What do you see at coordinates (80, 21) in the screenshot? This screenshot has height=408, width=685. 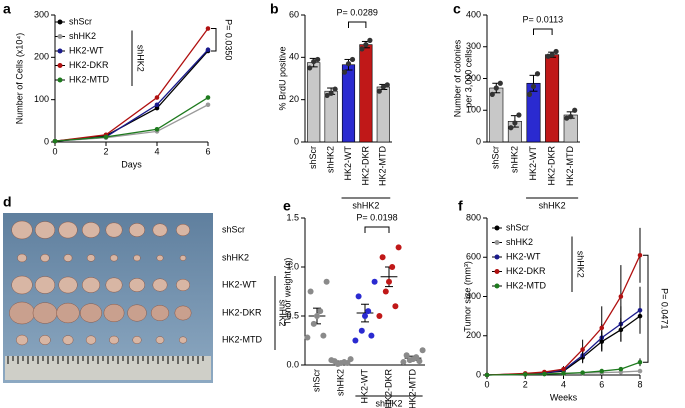 I see `legend-label: shScr` at bounding box center [80, 21].